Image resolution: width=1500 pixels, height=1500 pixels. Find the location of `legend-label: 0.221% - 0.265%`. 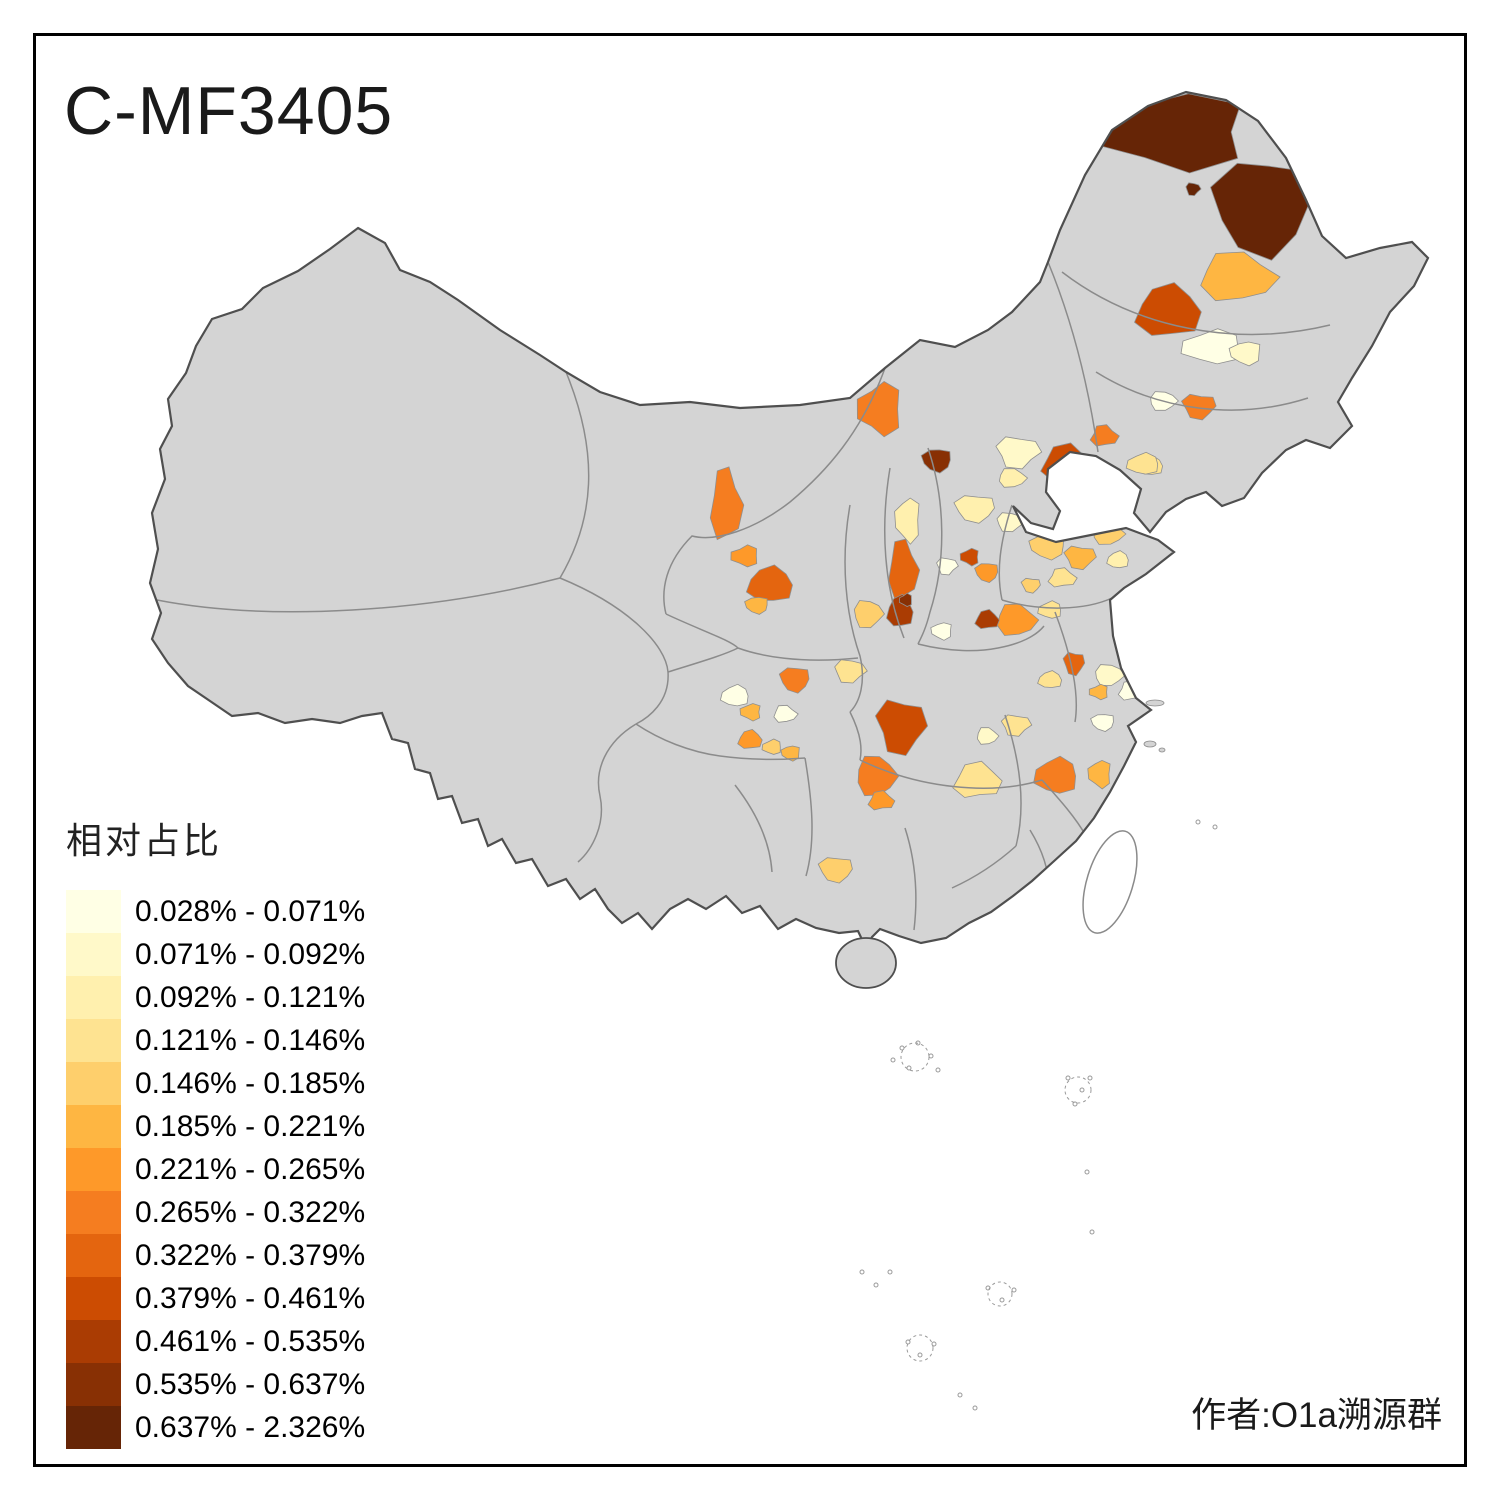

legend-label: 0.221% - 0.265% is located at coordinates (250, 1169).